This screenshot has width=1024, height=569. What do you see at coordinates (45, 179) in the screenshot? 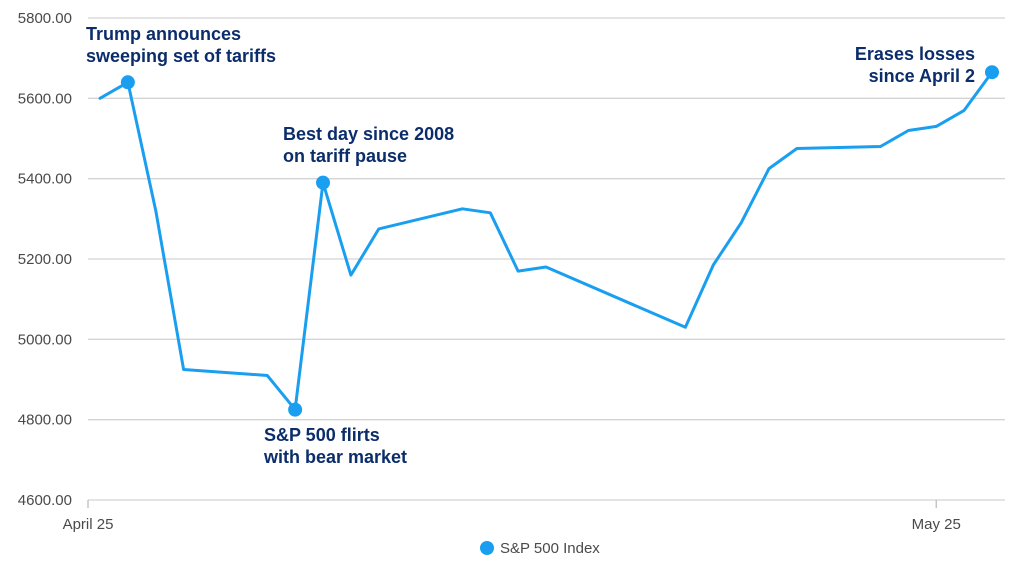
I see `y-tick-label: 5400.00` at bounding box center [45, 179].